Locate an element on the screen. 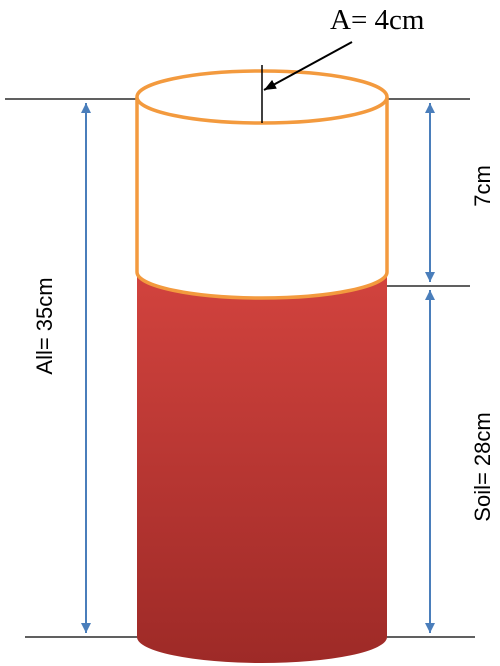 This screenshot has width=500, height=666. radius-leader-arrow is located at coordinates (308, 66).